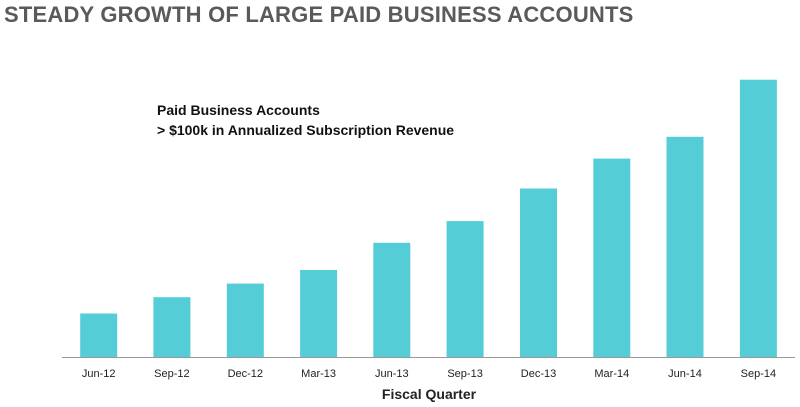 The width and height of the screenshot is (800, 407). I want to click on x-axis-label: Fiscal Quarter, so click(429, 394).